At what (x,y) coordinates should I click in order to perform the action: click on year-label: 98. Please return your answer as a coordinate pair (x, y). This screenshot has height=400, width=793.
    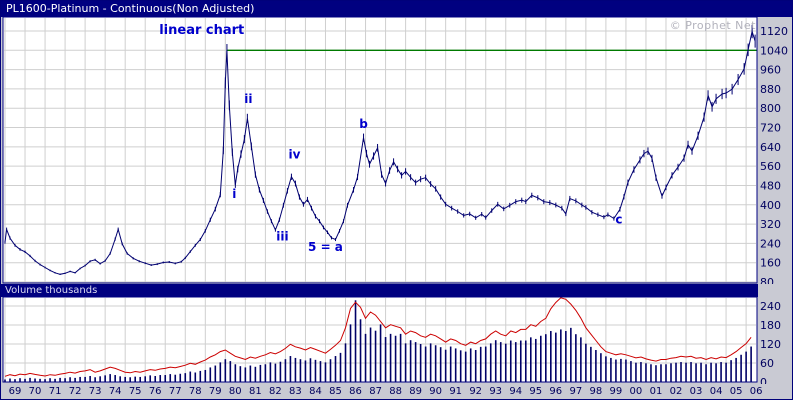
    Looking at the image, I should click on (596, 391).